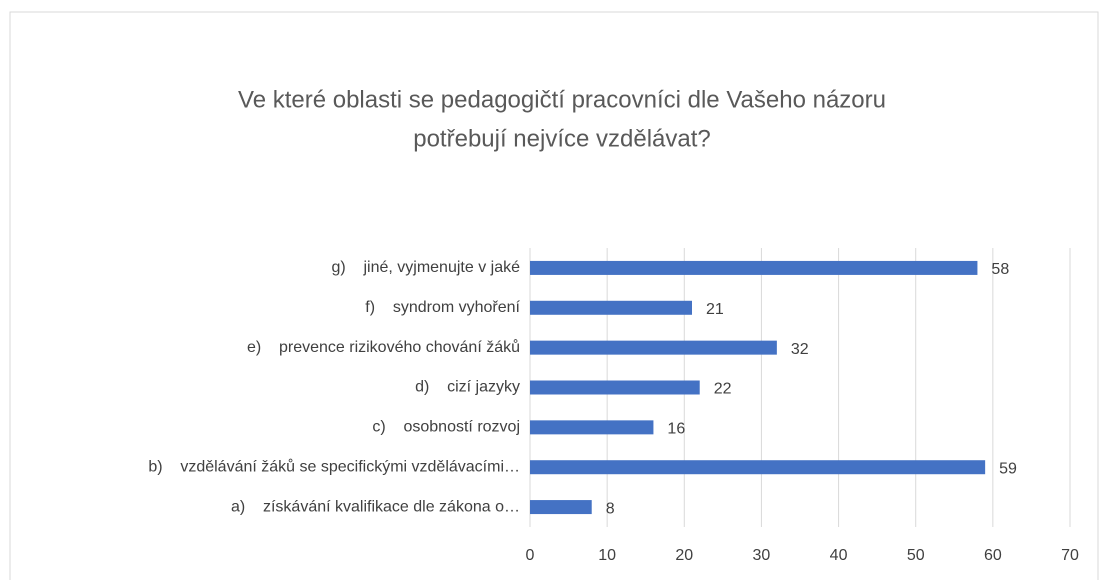 This screenshot has height=580, width=1099. Describe the element at coordinates (467, 387) in the screenshot. I see `y-tick-label: d) cizí jazyky` at that location.